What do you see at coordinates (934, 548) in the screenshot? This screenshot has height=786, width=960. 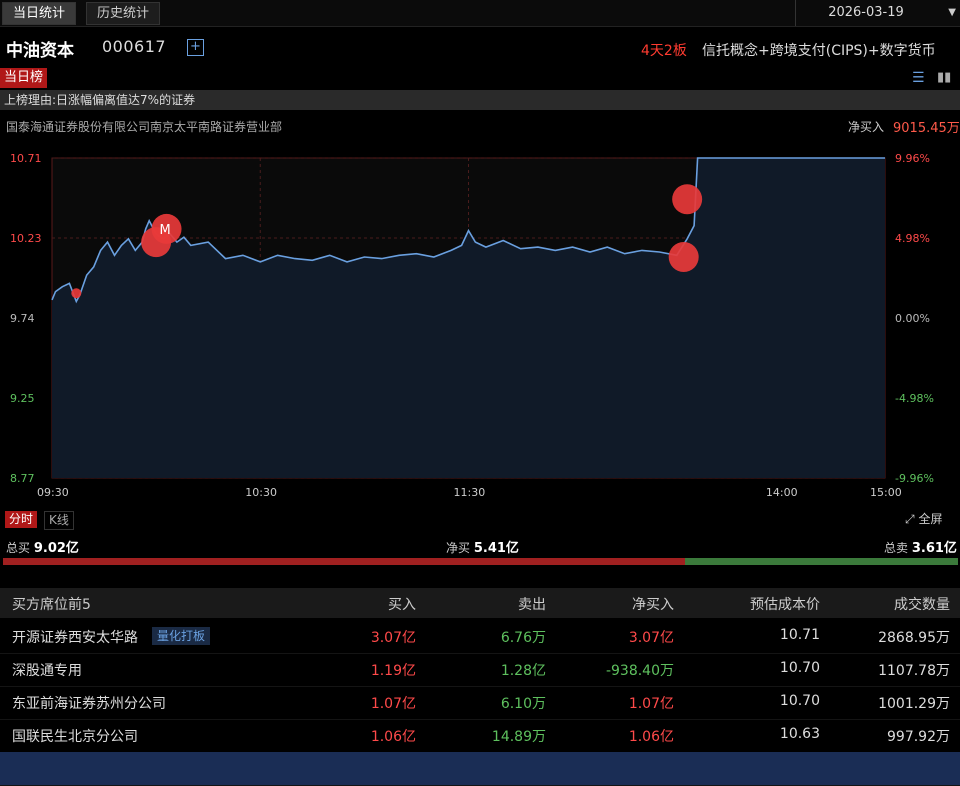 I see `total-sell-value: 3.61亿` at bounding box center [934, 548].